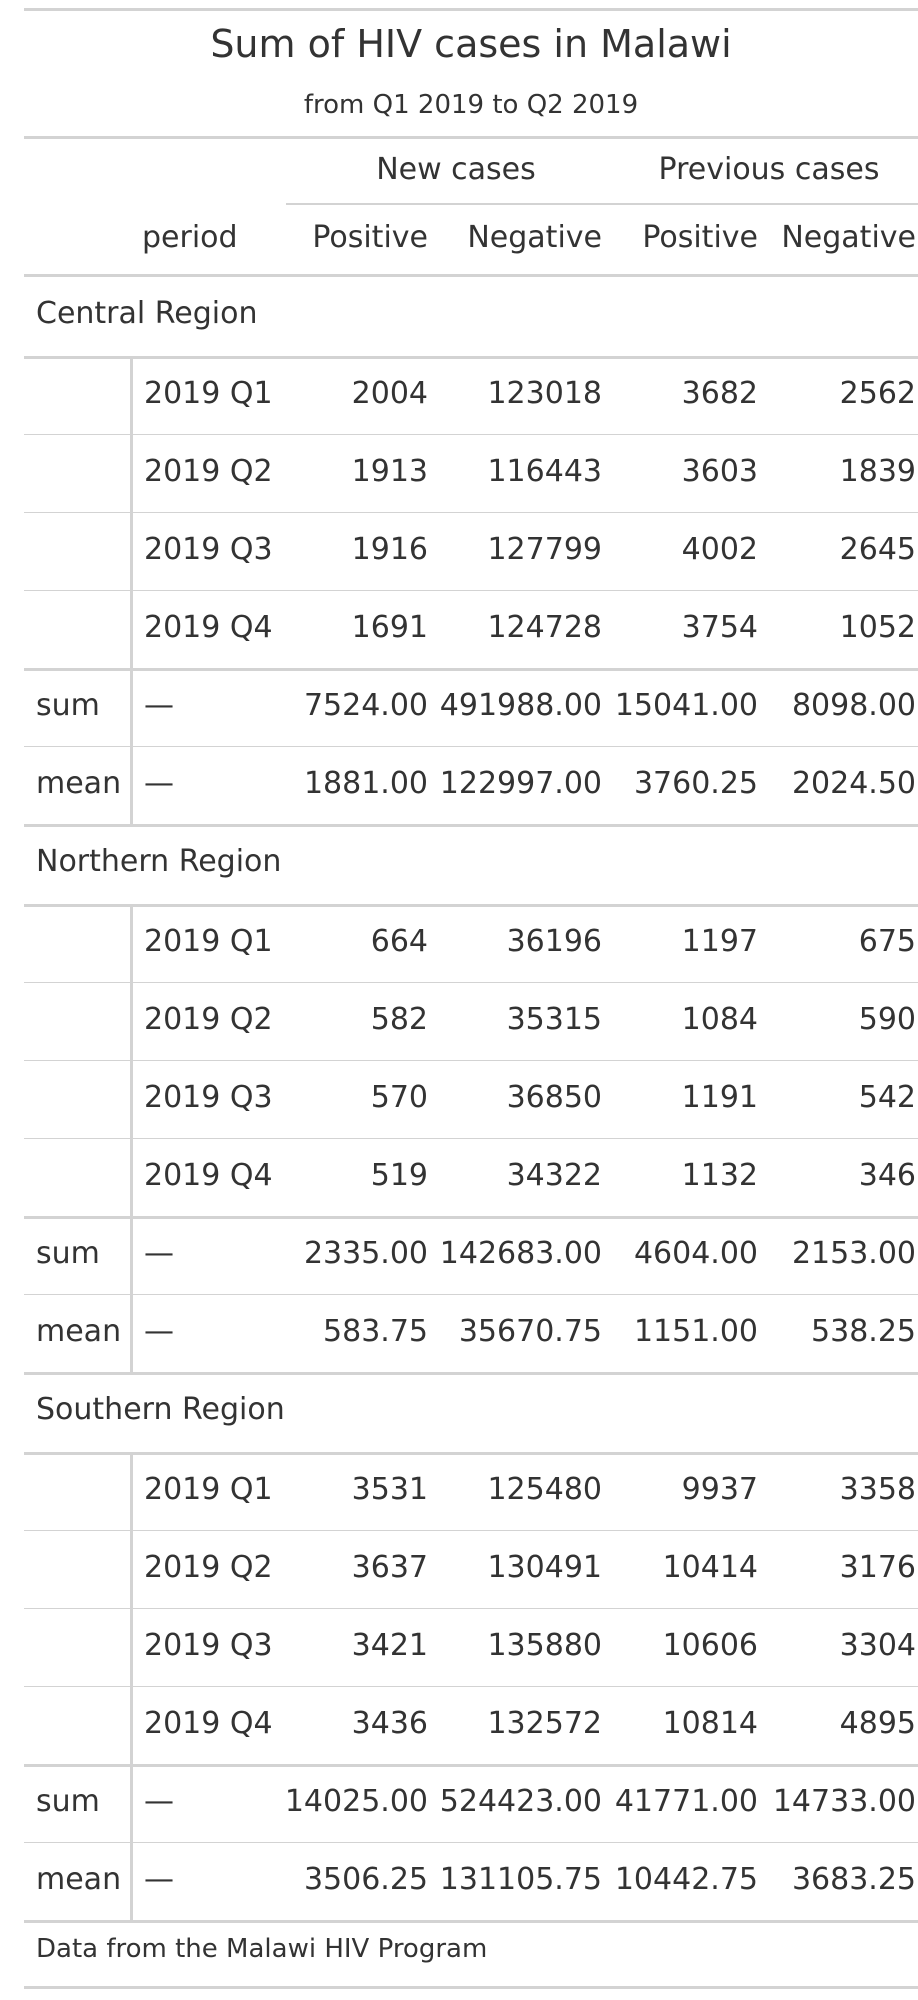 This screenshot has height=2000, width=918. Describe the element at coordinates (399, 1019) in the screenshot. I see `table-cell: 582` at that location.